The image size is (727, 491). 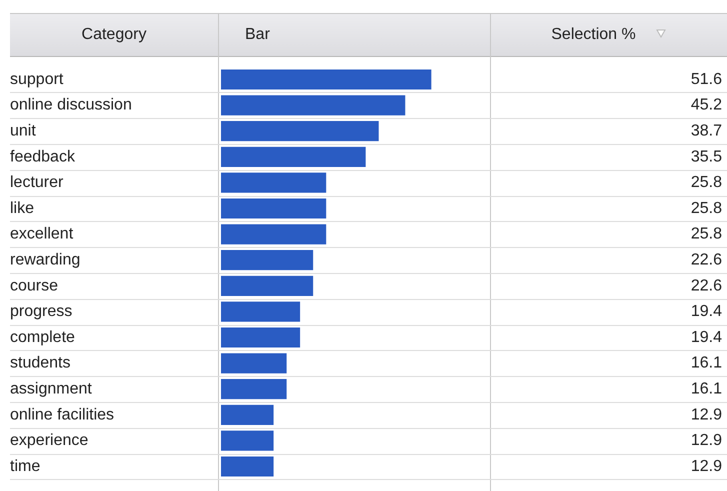 What do you see at coordinates (257, 35) in the screenshot?
I see `x-axis-title: Bar` at bounding box center [257, 35].